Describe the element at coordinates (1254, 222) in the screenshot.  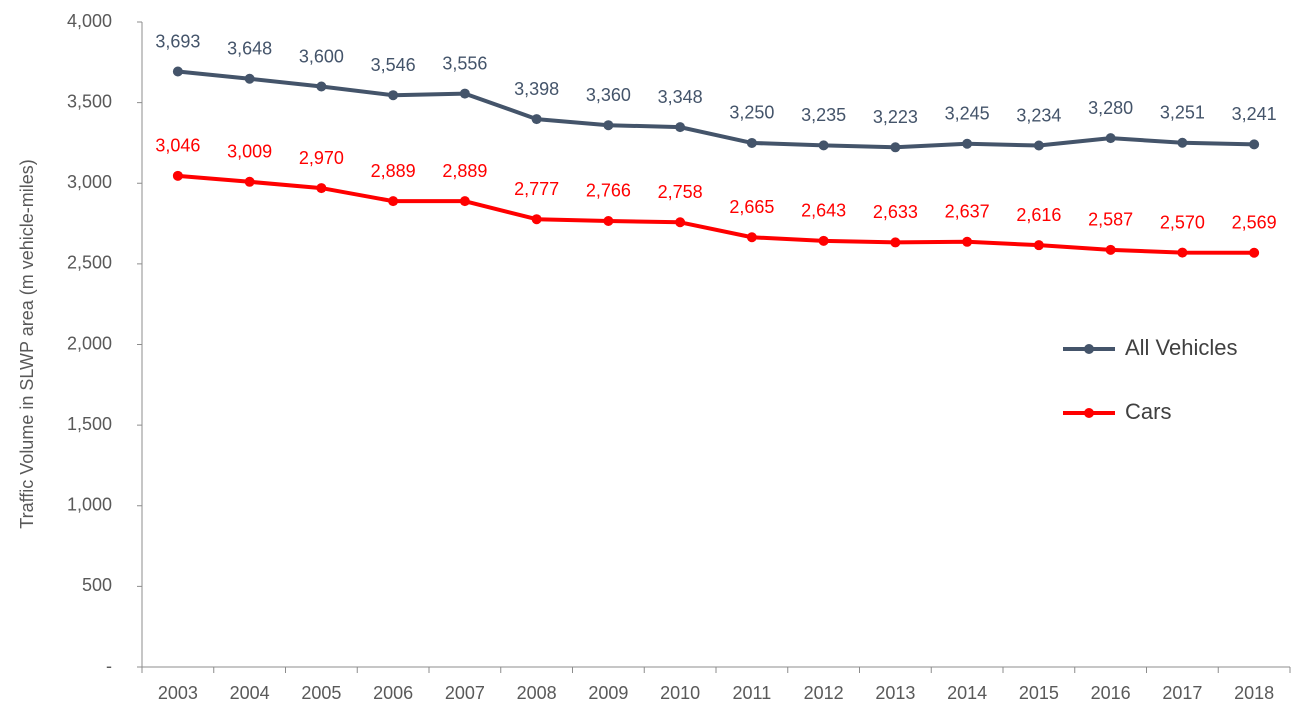
I see `data-label: 2,569` at that location.